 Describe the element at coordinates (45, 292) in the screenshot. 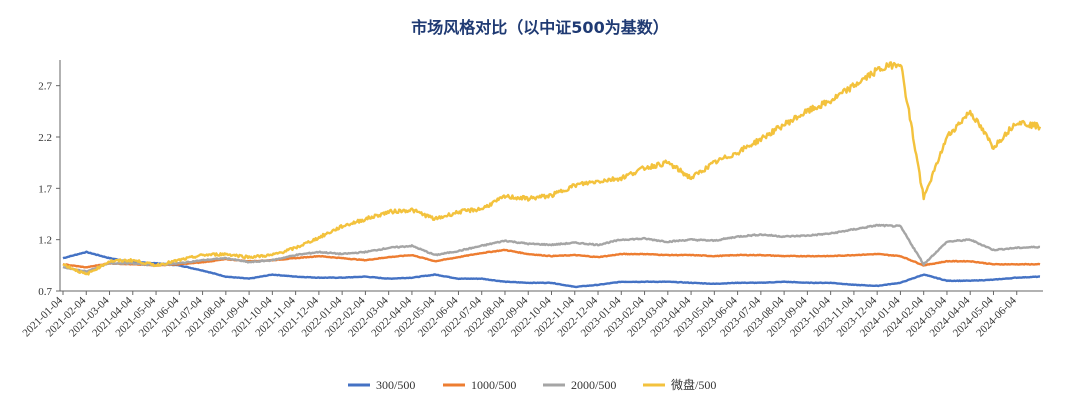

I see `y-tick-label: 0.7` at that location.